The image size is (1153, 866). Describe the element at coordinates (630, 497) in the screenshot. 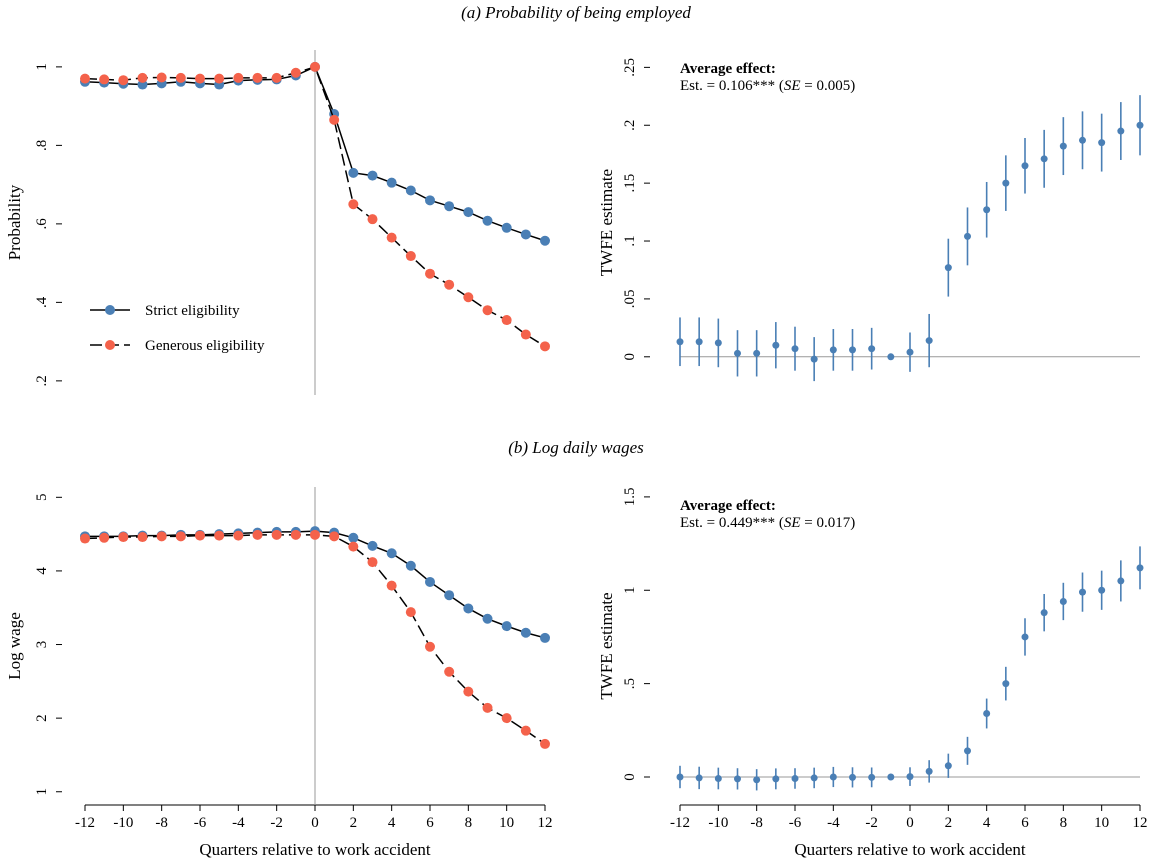

I see `y-tick-label: 1.5` at that location.